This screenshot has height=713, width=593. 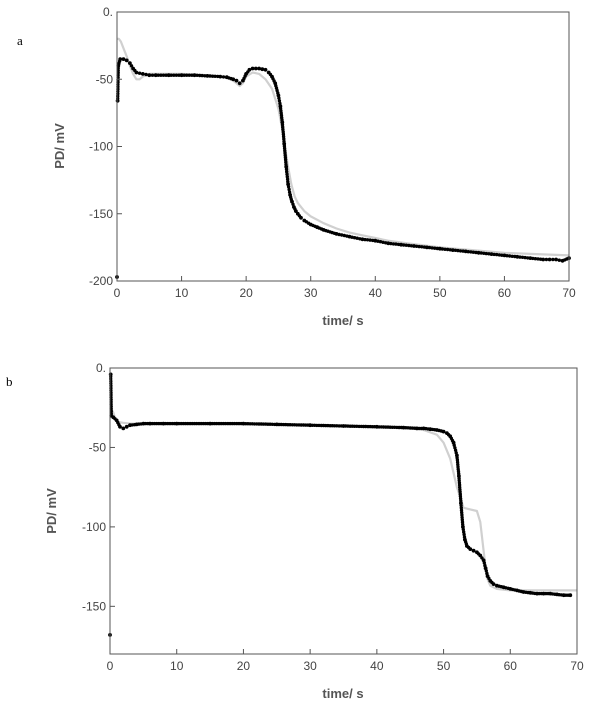 I want to click on y-axis-title-b: PD/ mV, so click(x=51, y=511).